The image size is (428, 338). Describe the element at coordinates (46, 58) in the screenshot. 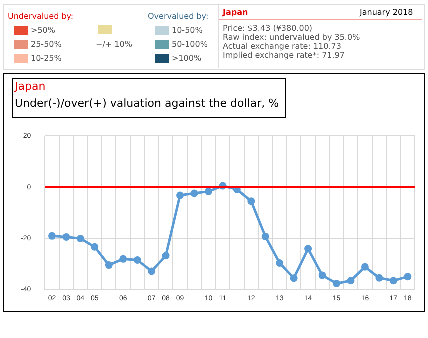

I see `text: 10-25%` at that location.